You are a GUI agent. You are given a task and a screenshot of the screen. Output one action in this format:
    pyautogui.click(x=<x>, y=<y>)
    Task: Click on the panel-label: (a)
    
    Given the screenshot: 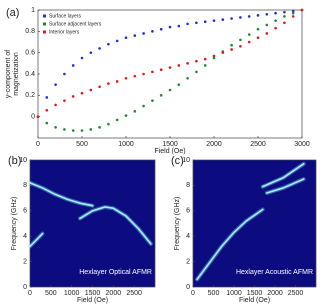 What is the action you would take?
    pyautogui.click(x=12, y=13)
    